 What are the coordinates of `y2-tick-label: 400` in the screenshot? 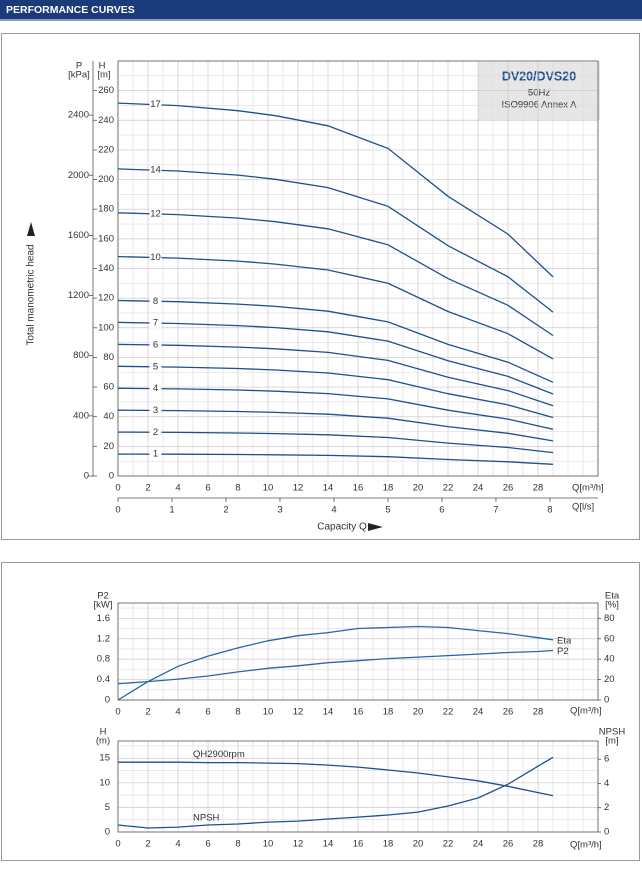 It's located at (81, 415).